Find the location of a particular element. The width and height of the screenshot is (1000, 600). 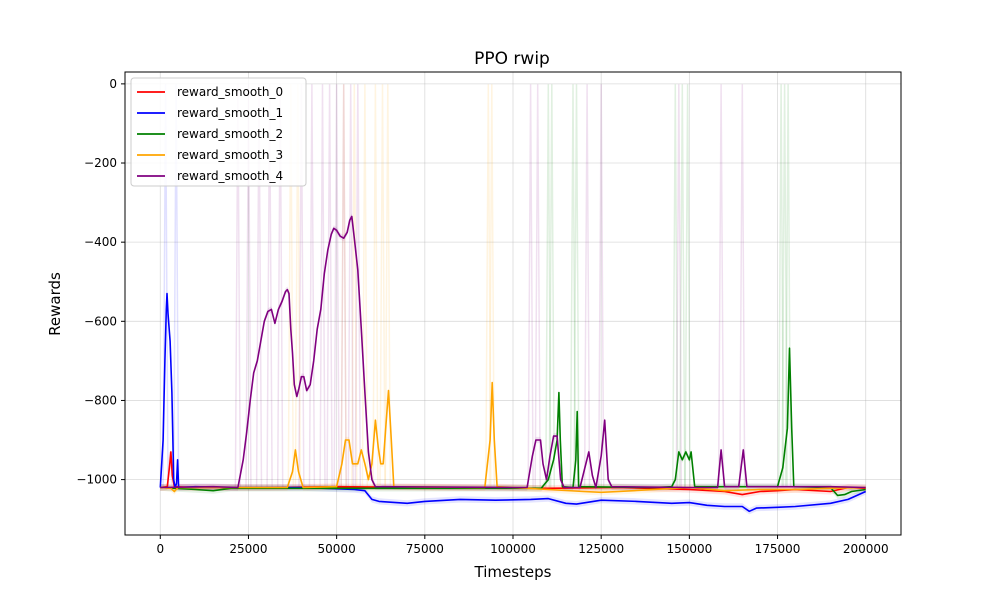

chart-title: PPO rwip is located at coordinates (512, 59).